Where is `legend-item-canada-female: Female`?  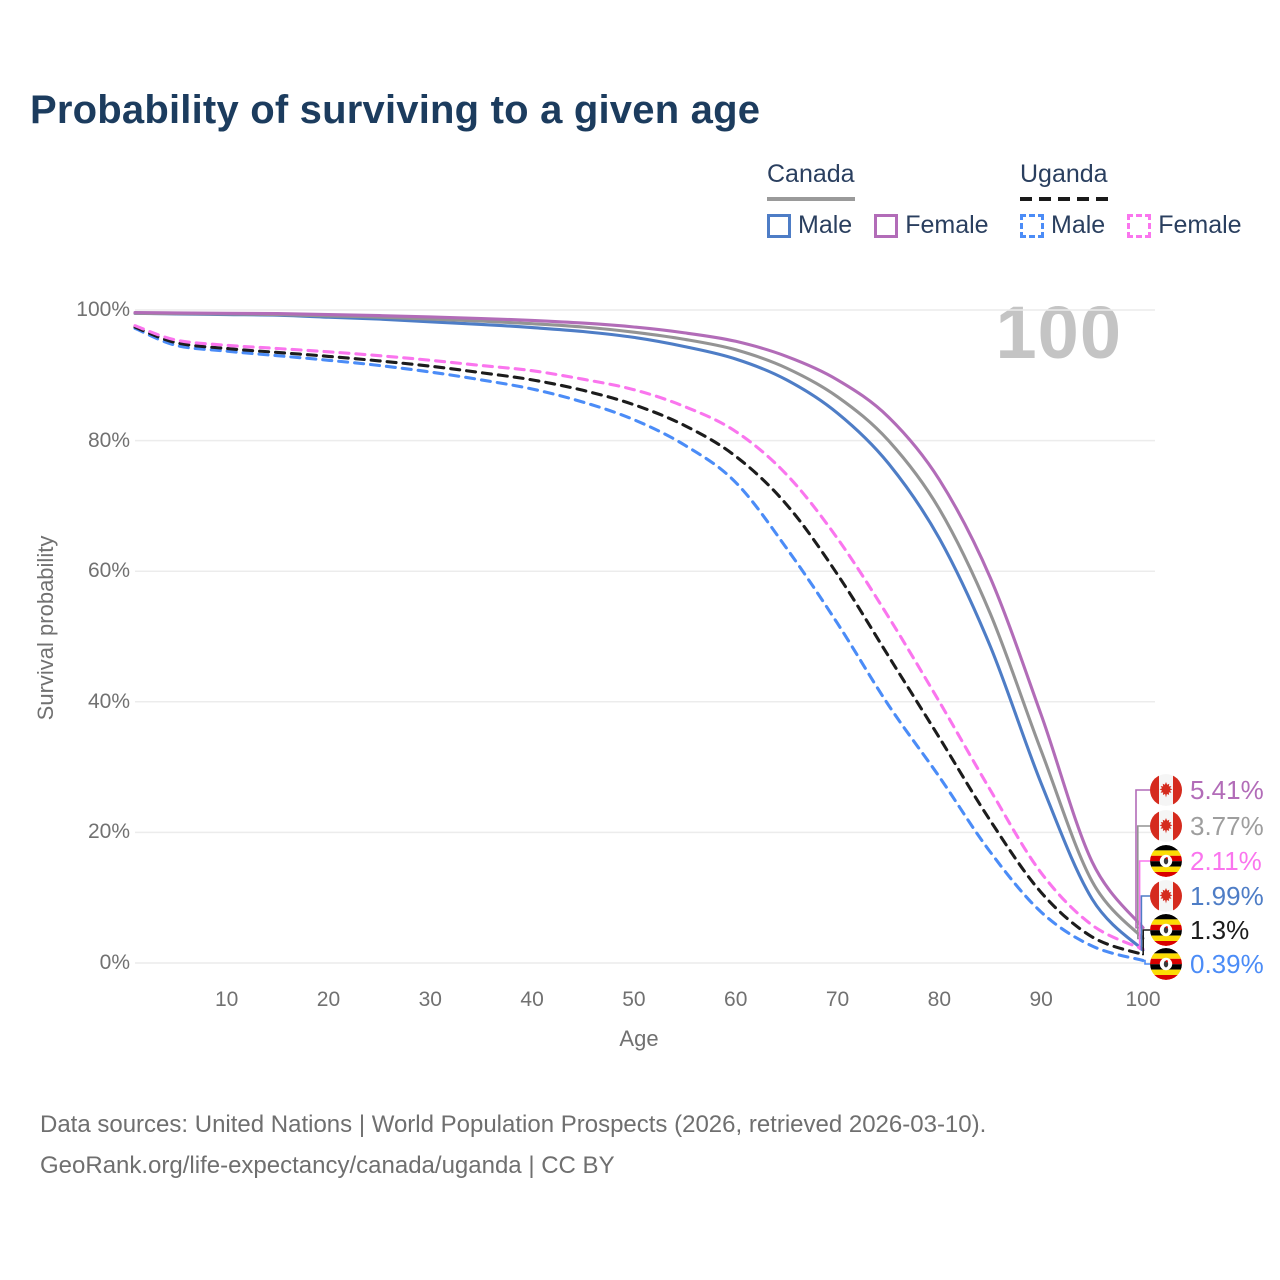
legend-item-canada-female: Female is located at coordinates (931, 225).